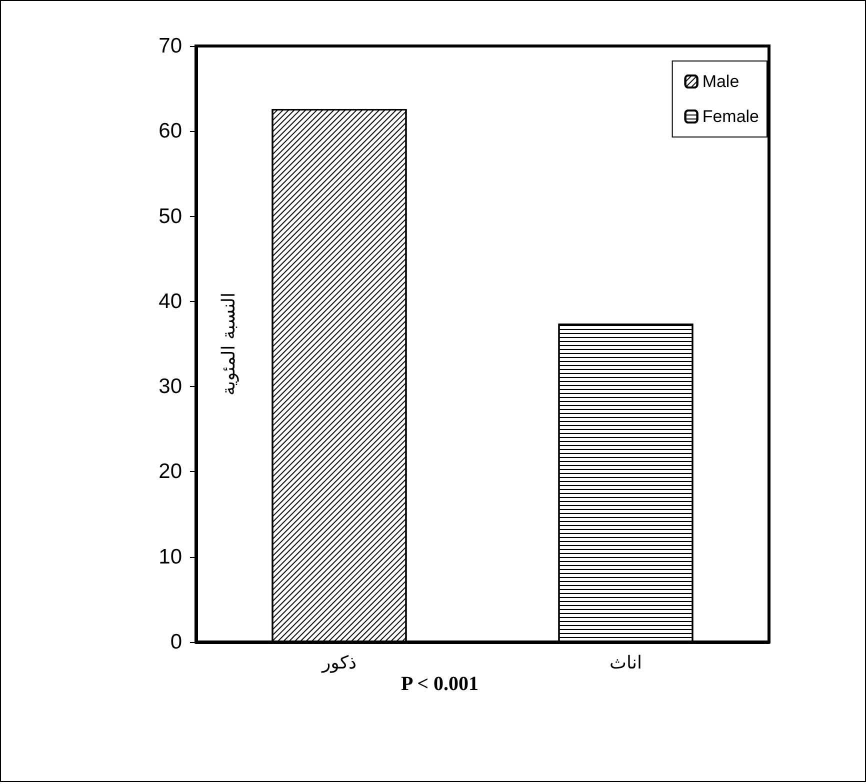 The image size is (866, 784). What do you see at coordinates (721, 81) in the screenshot?
I see `legend-label: Male` at bounding box center [721, 81].